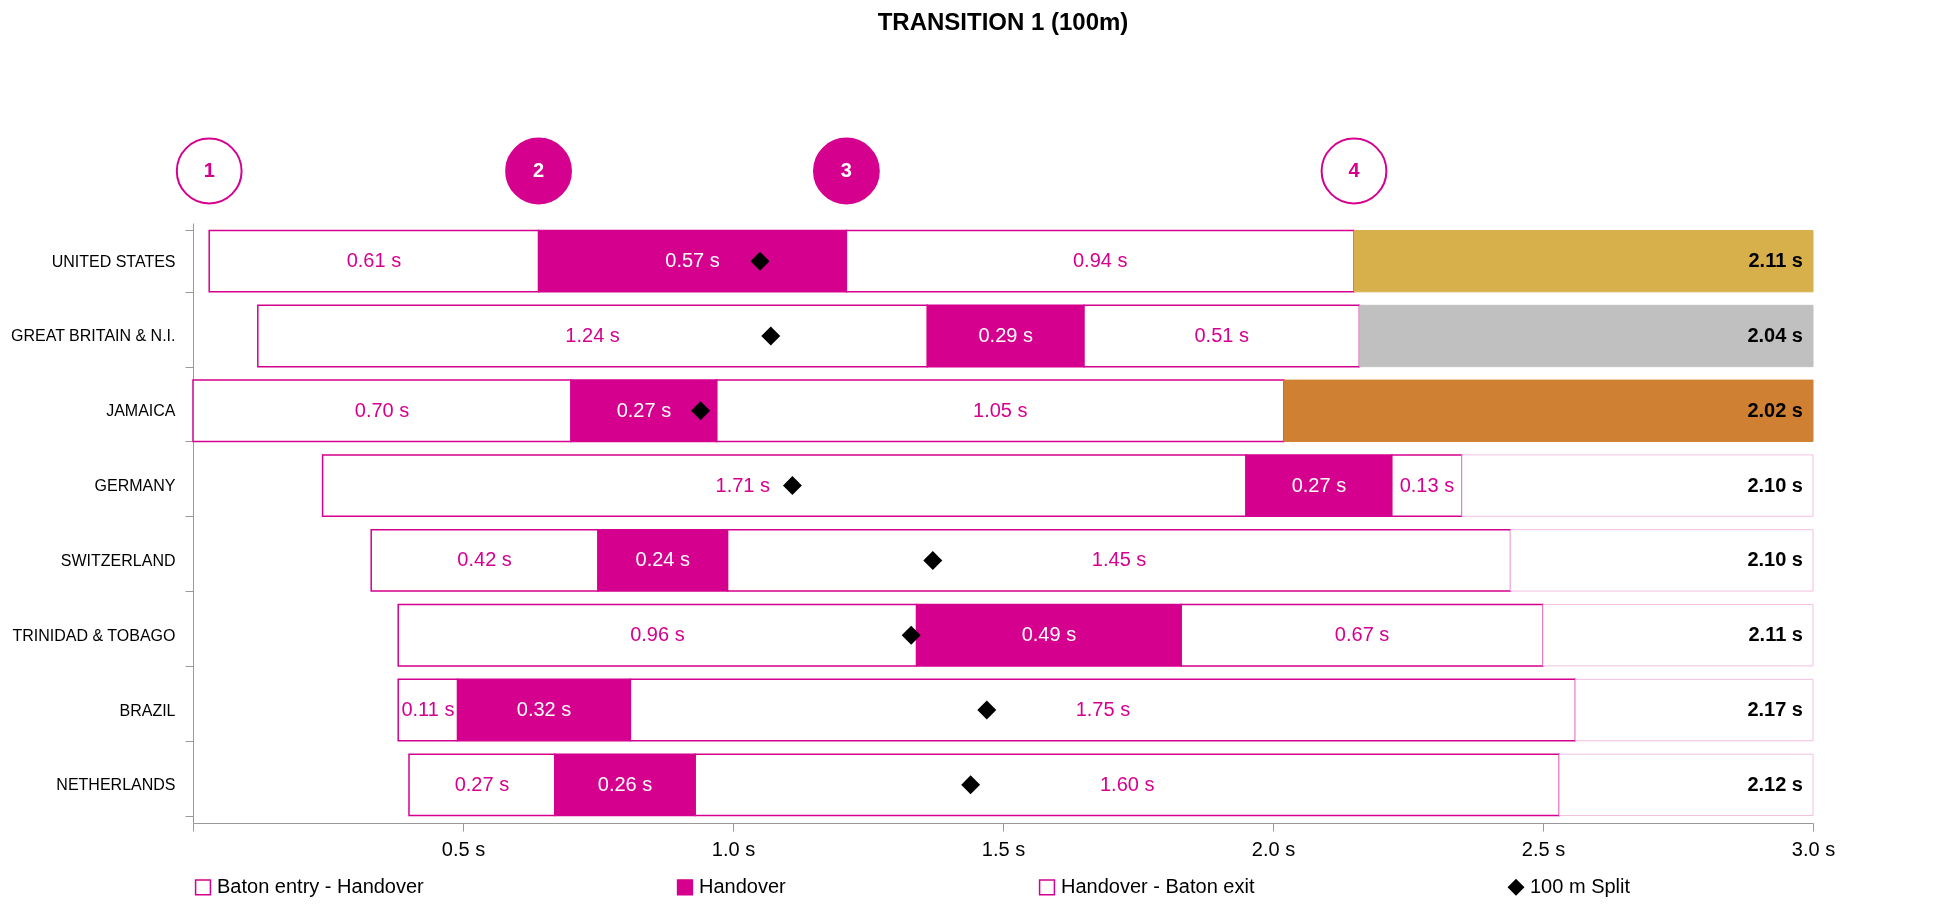 This screenshot has width=1952, height=912. I want to click on x-tick-label: 1.0 s, so click(733, 848).